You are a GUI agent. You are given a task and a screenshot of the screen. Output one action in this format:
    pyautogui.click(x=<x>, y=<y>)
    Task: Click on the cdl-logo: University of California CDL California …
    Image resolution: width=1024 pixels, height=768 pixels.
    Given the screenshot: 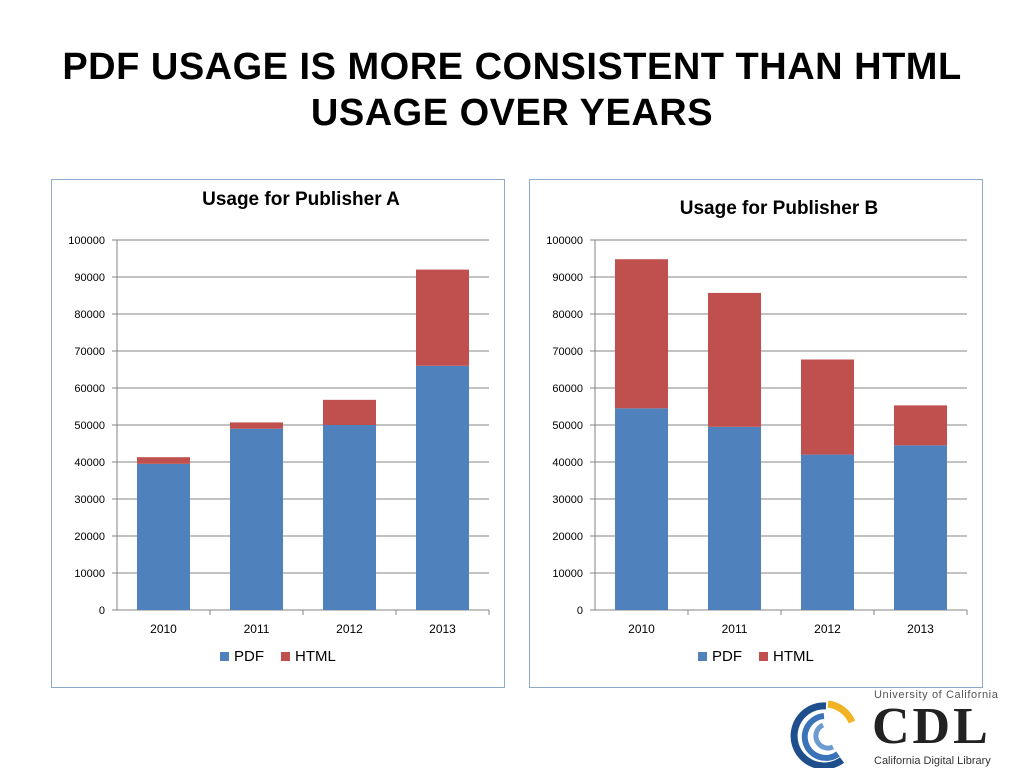 What is the action you would take?
    pyautogui.click(x=897, y=728)
    